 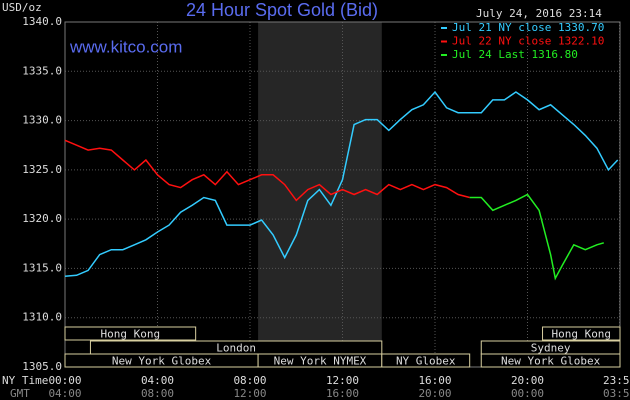 I want to click on y-tick-label: 1320.0, so click(x=42, y=218).